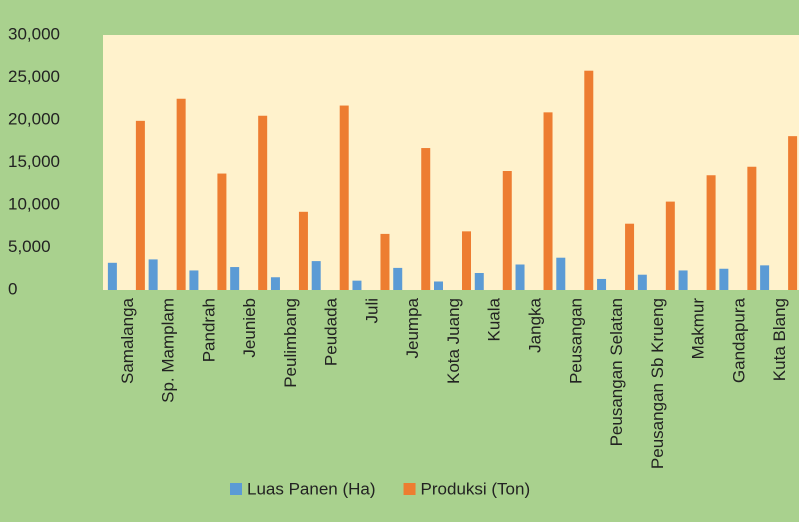 This screenshot has width=799, height=522. What do you see at coordinates (494, 319) in the screenshot?
I see `x-tick-label: Kuala` at bounding box center [494, 319].